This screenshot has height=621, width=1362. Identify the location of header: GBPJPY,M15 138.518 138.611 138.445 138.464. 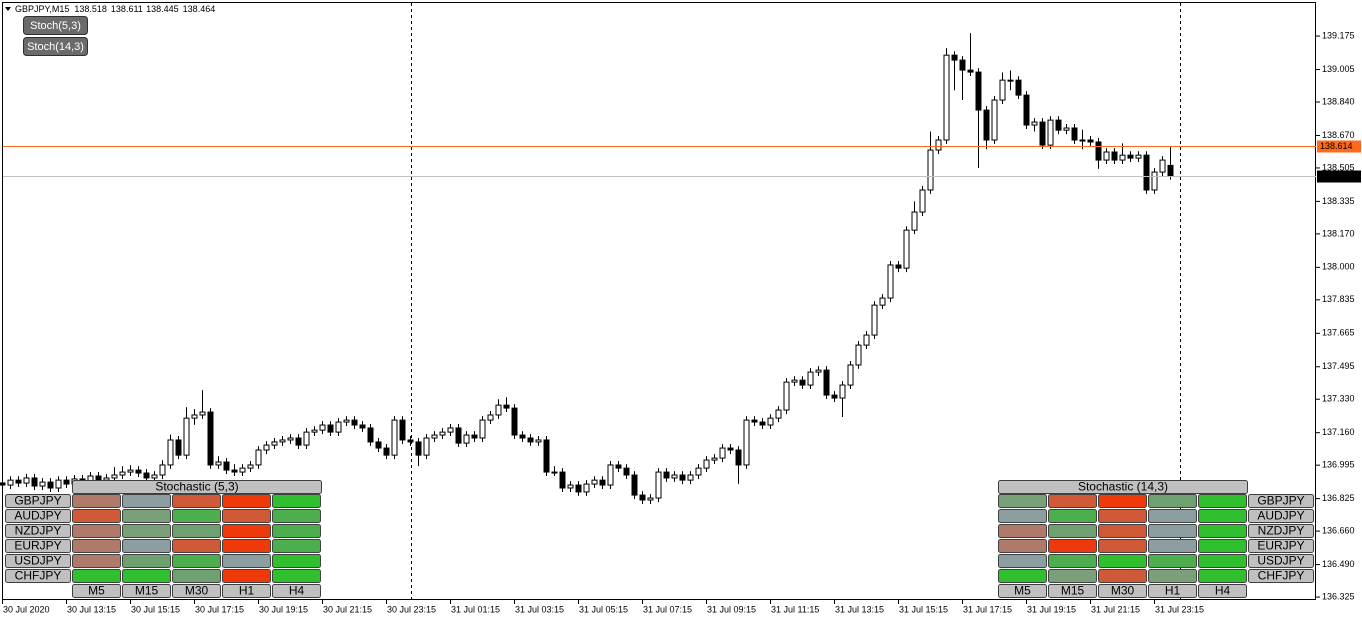
(110, 9).